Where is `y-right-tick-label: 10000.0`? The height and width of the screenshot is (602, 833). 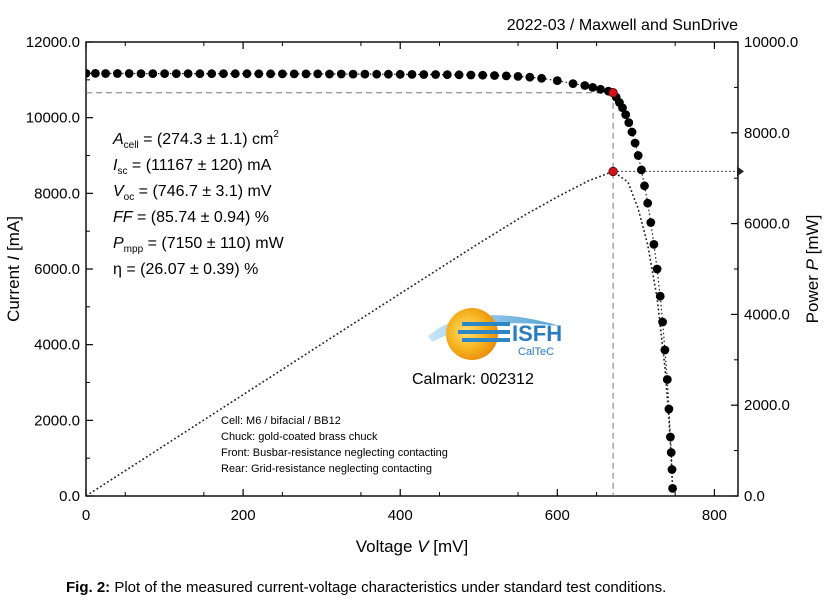
y-right-tick-label: 10000.0 is located at coordinates (771, 42).